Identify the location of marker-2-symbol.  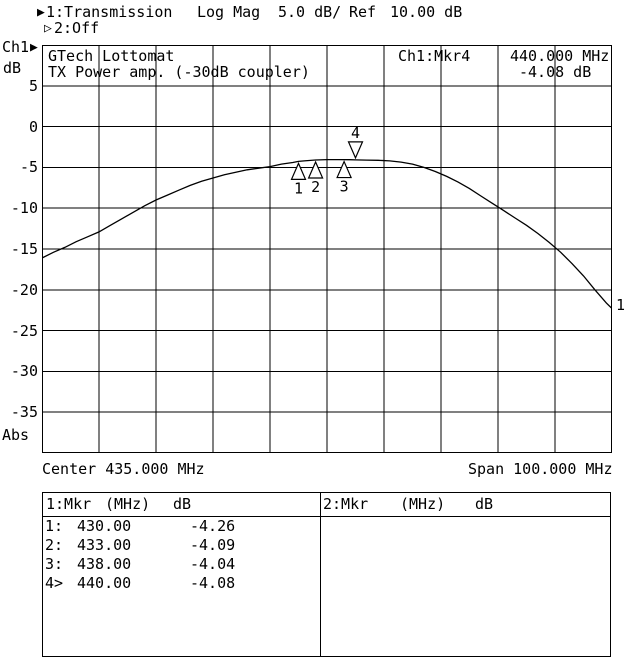
(315, 169).